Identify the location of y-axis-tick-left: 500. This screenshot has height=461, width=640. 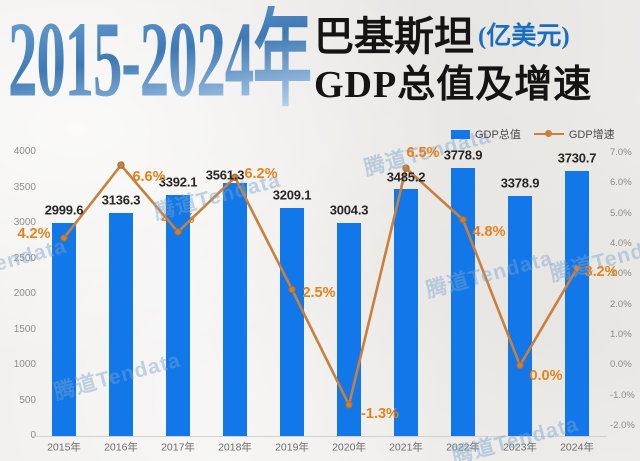
(27, 400).